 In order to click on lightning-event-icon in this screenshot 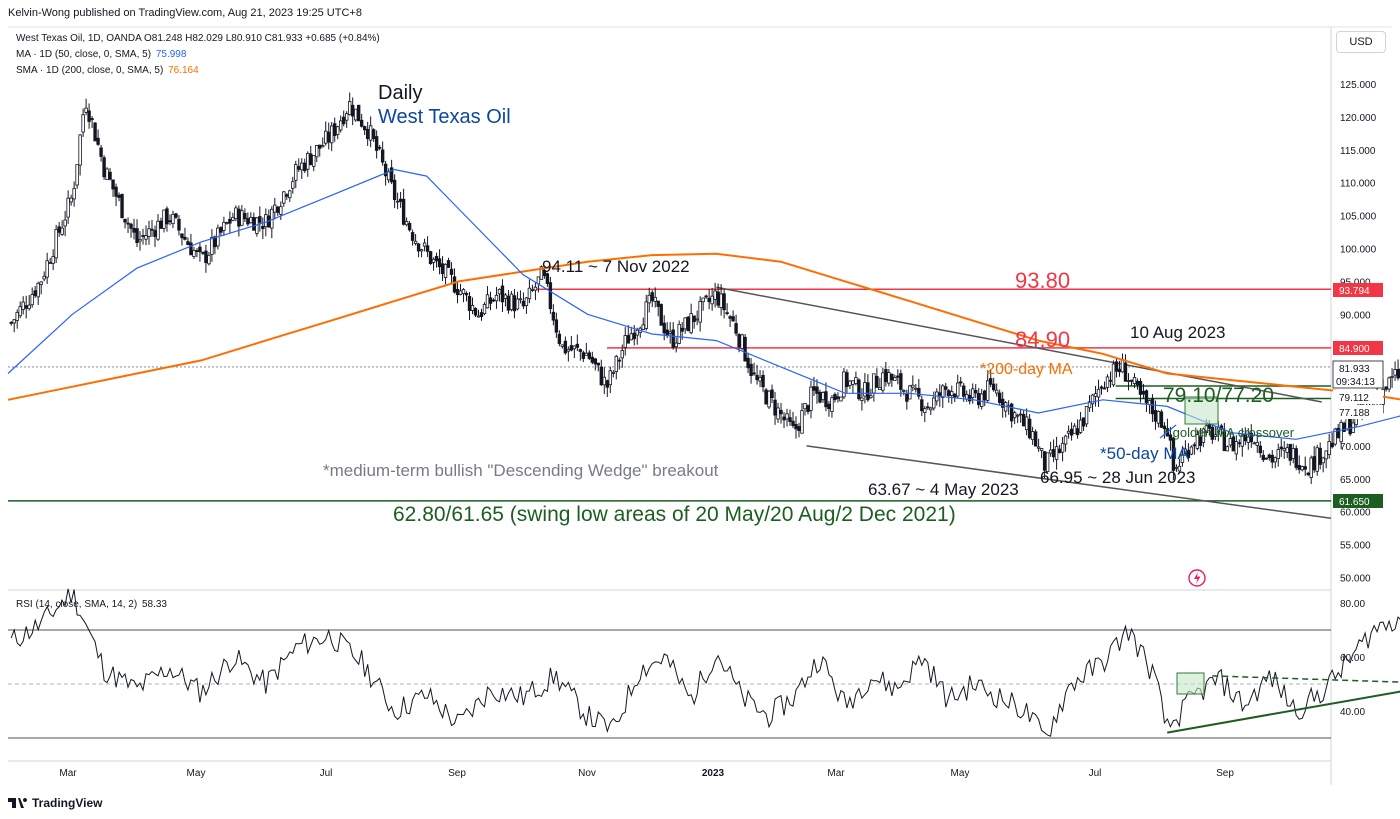, I will do `click(1197, 578)`.